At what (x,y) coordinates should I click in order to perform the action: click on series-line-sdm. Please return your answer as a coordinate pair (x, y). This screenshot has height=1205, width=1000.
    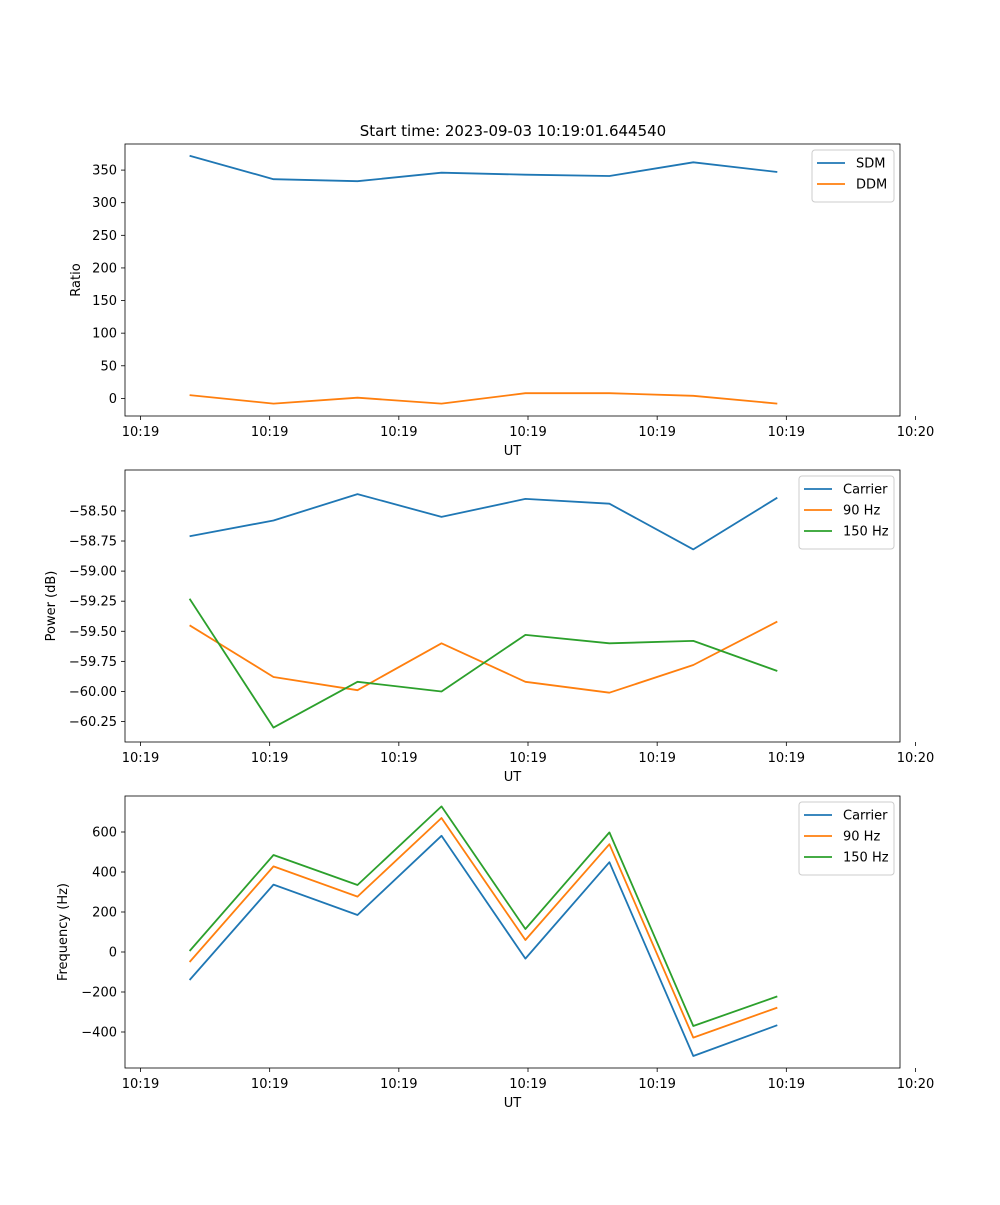
    Looking at the image, I should click on (483, 168).